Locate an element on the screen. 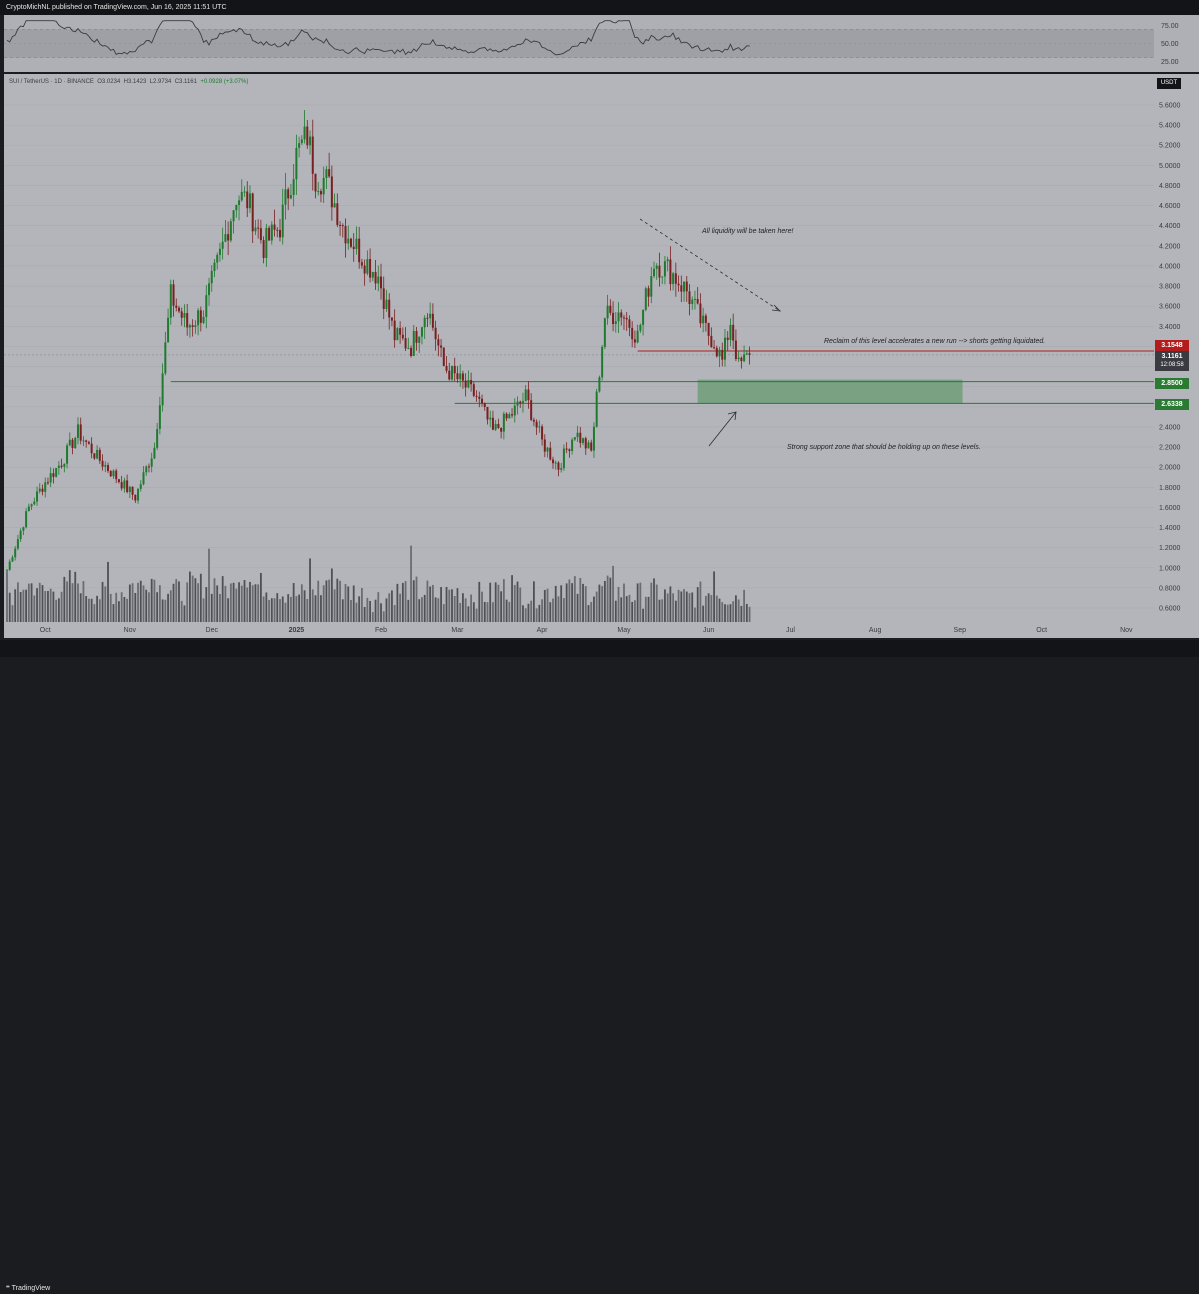 The height and width of the screenshot is (1294, 1199). price-tick-label: 3.6000 is located at coordinates (1170, 307).